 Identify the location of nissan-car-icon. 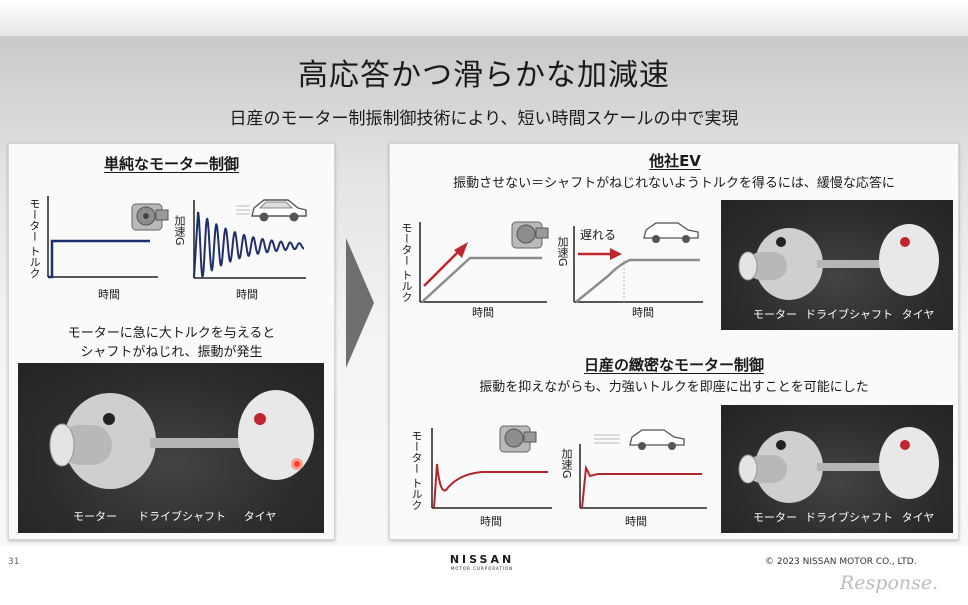
(639, 439).